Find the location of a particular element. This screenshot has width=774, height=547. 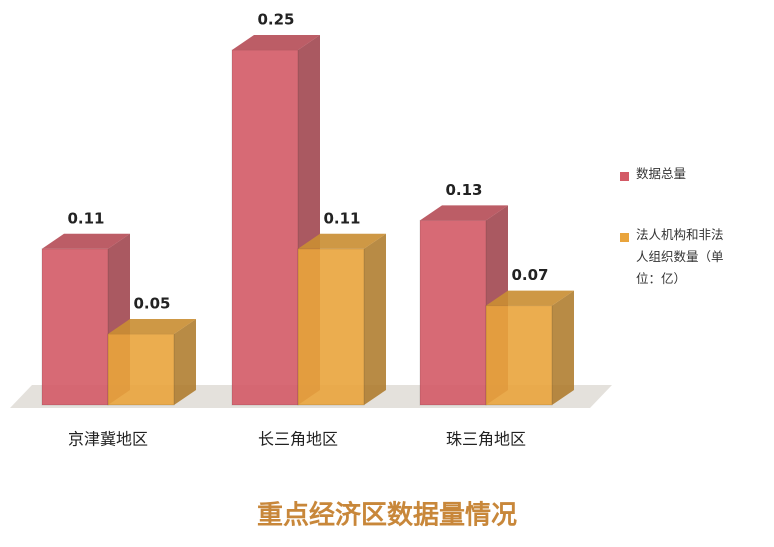

data-label: 0.05 is located at coordinates (151, 304).